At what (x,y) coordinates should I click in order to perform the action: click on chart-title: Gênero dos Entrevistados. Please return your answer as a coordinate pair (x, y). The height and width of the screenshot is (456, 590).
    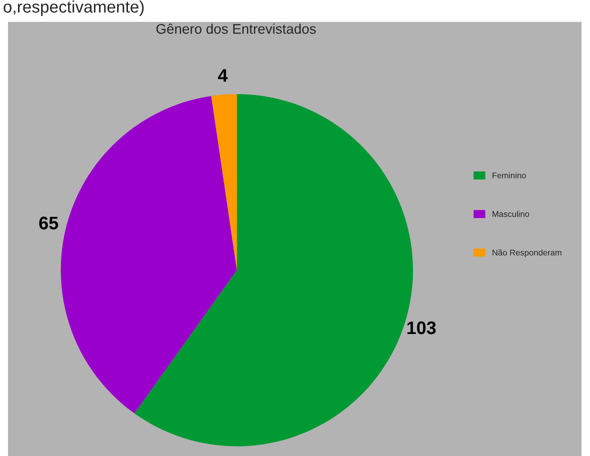
    Looking at the image, I should click on (236, 29).